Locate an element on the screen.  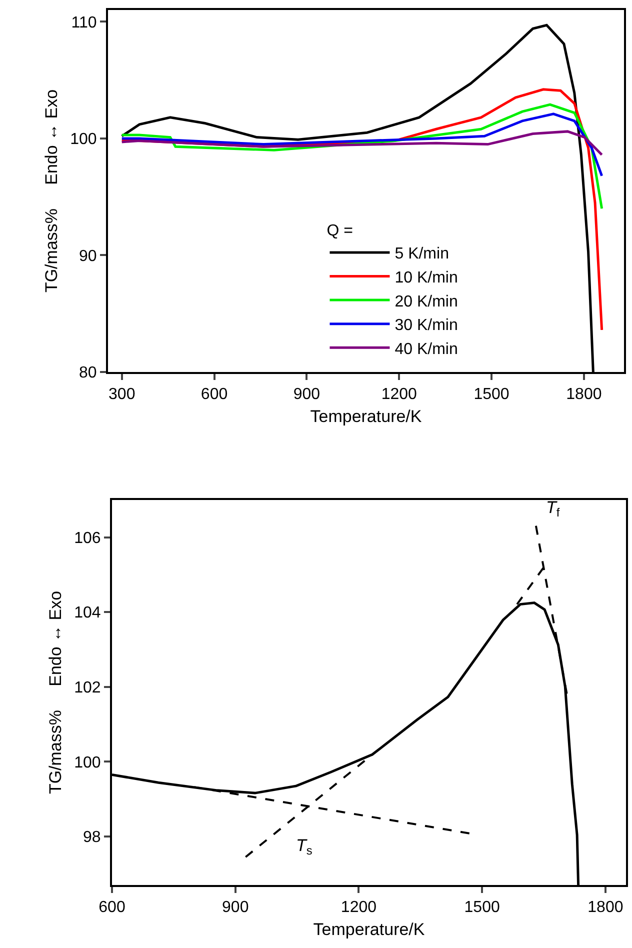
legend-label: 5 K/min is located at coordinates (421, 254).